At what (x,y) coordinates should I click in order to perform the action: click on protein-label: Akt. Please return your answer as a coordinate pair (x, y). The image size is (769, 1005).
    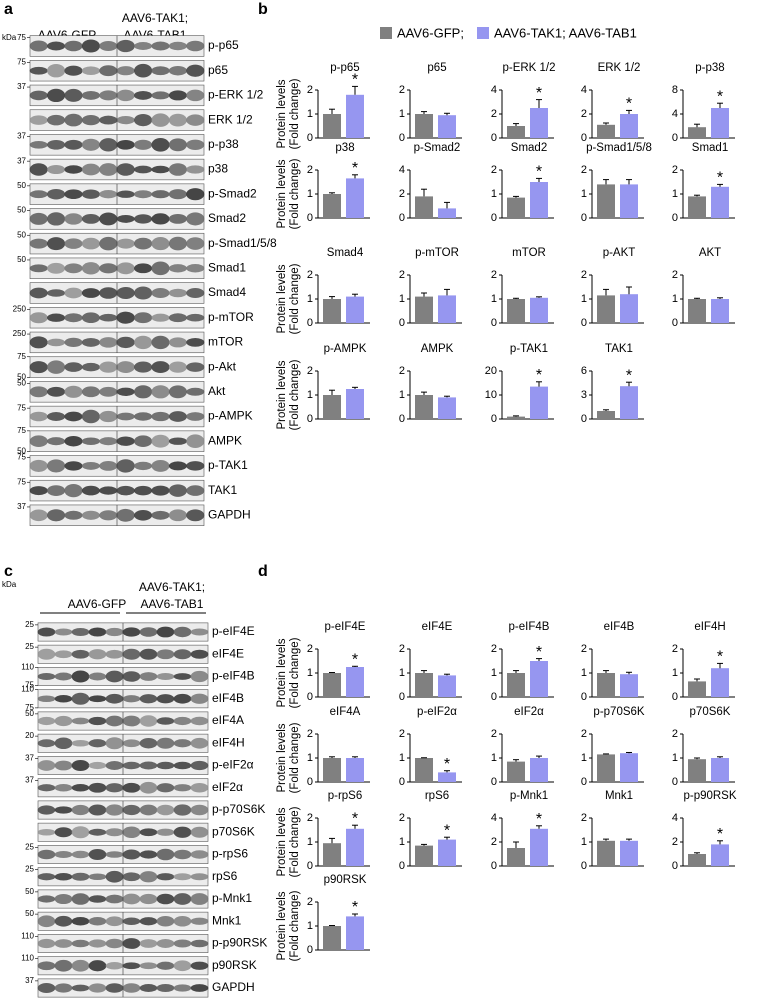
    Looking at the image, I should click on (217, 391).